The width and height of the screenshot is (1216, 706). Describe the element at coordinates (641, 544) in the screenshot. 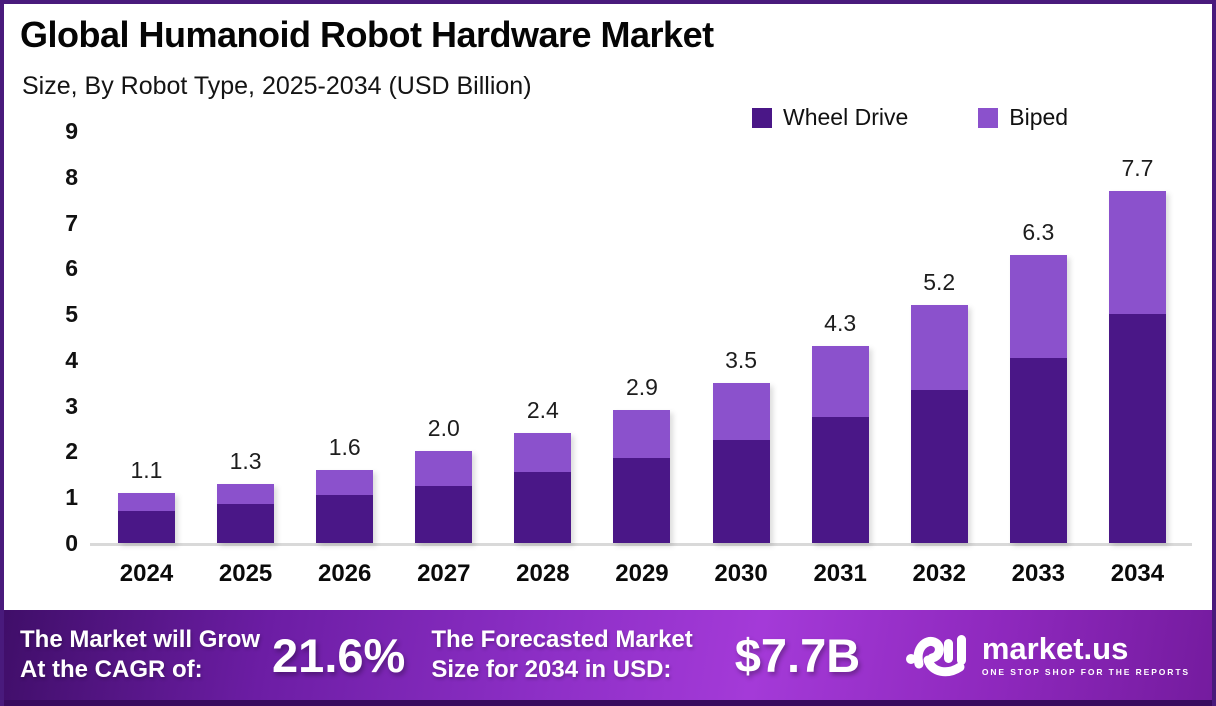

I see `x-axis-line` at that location.